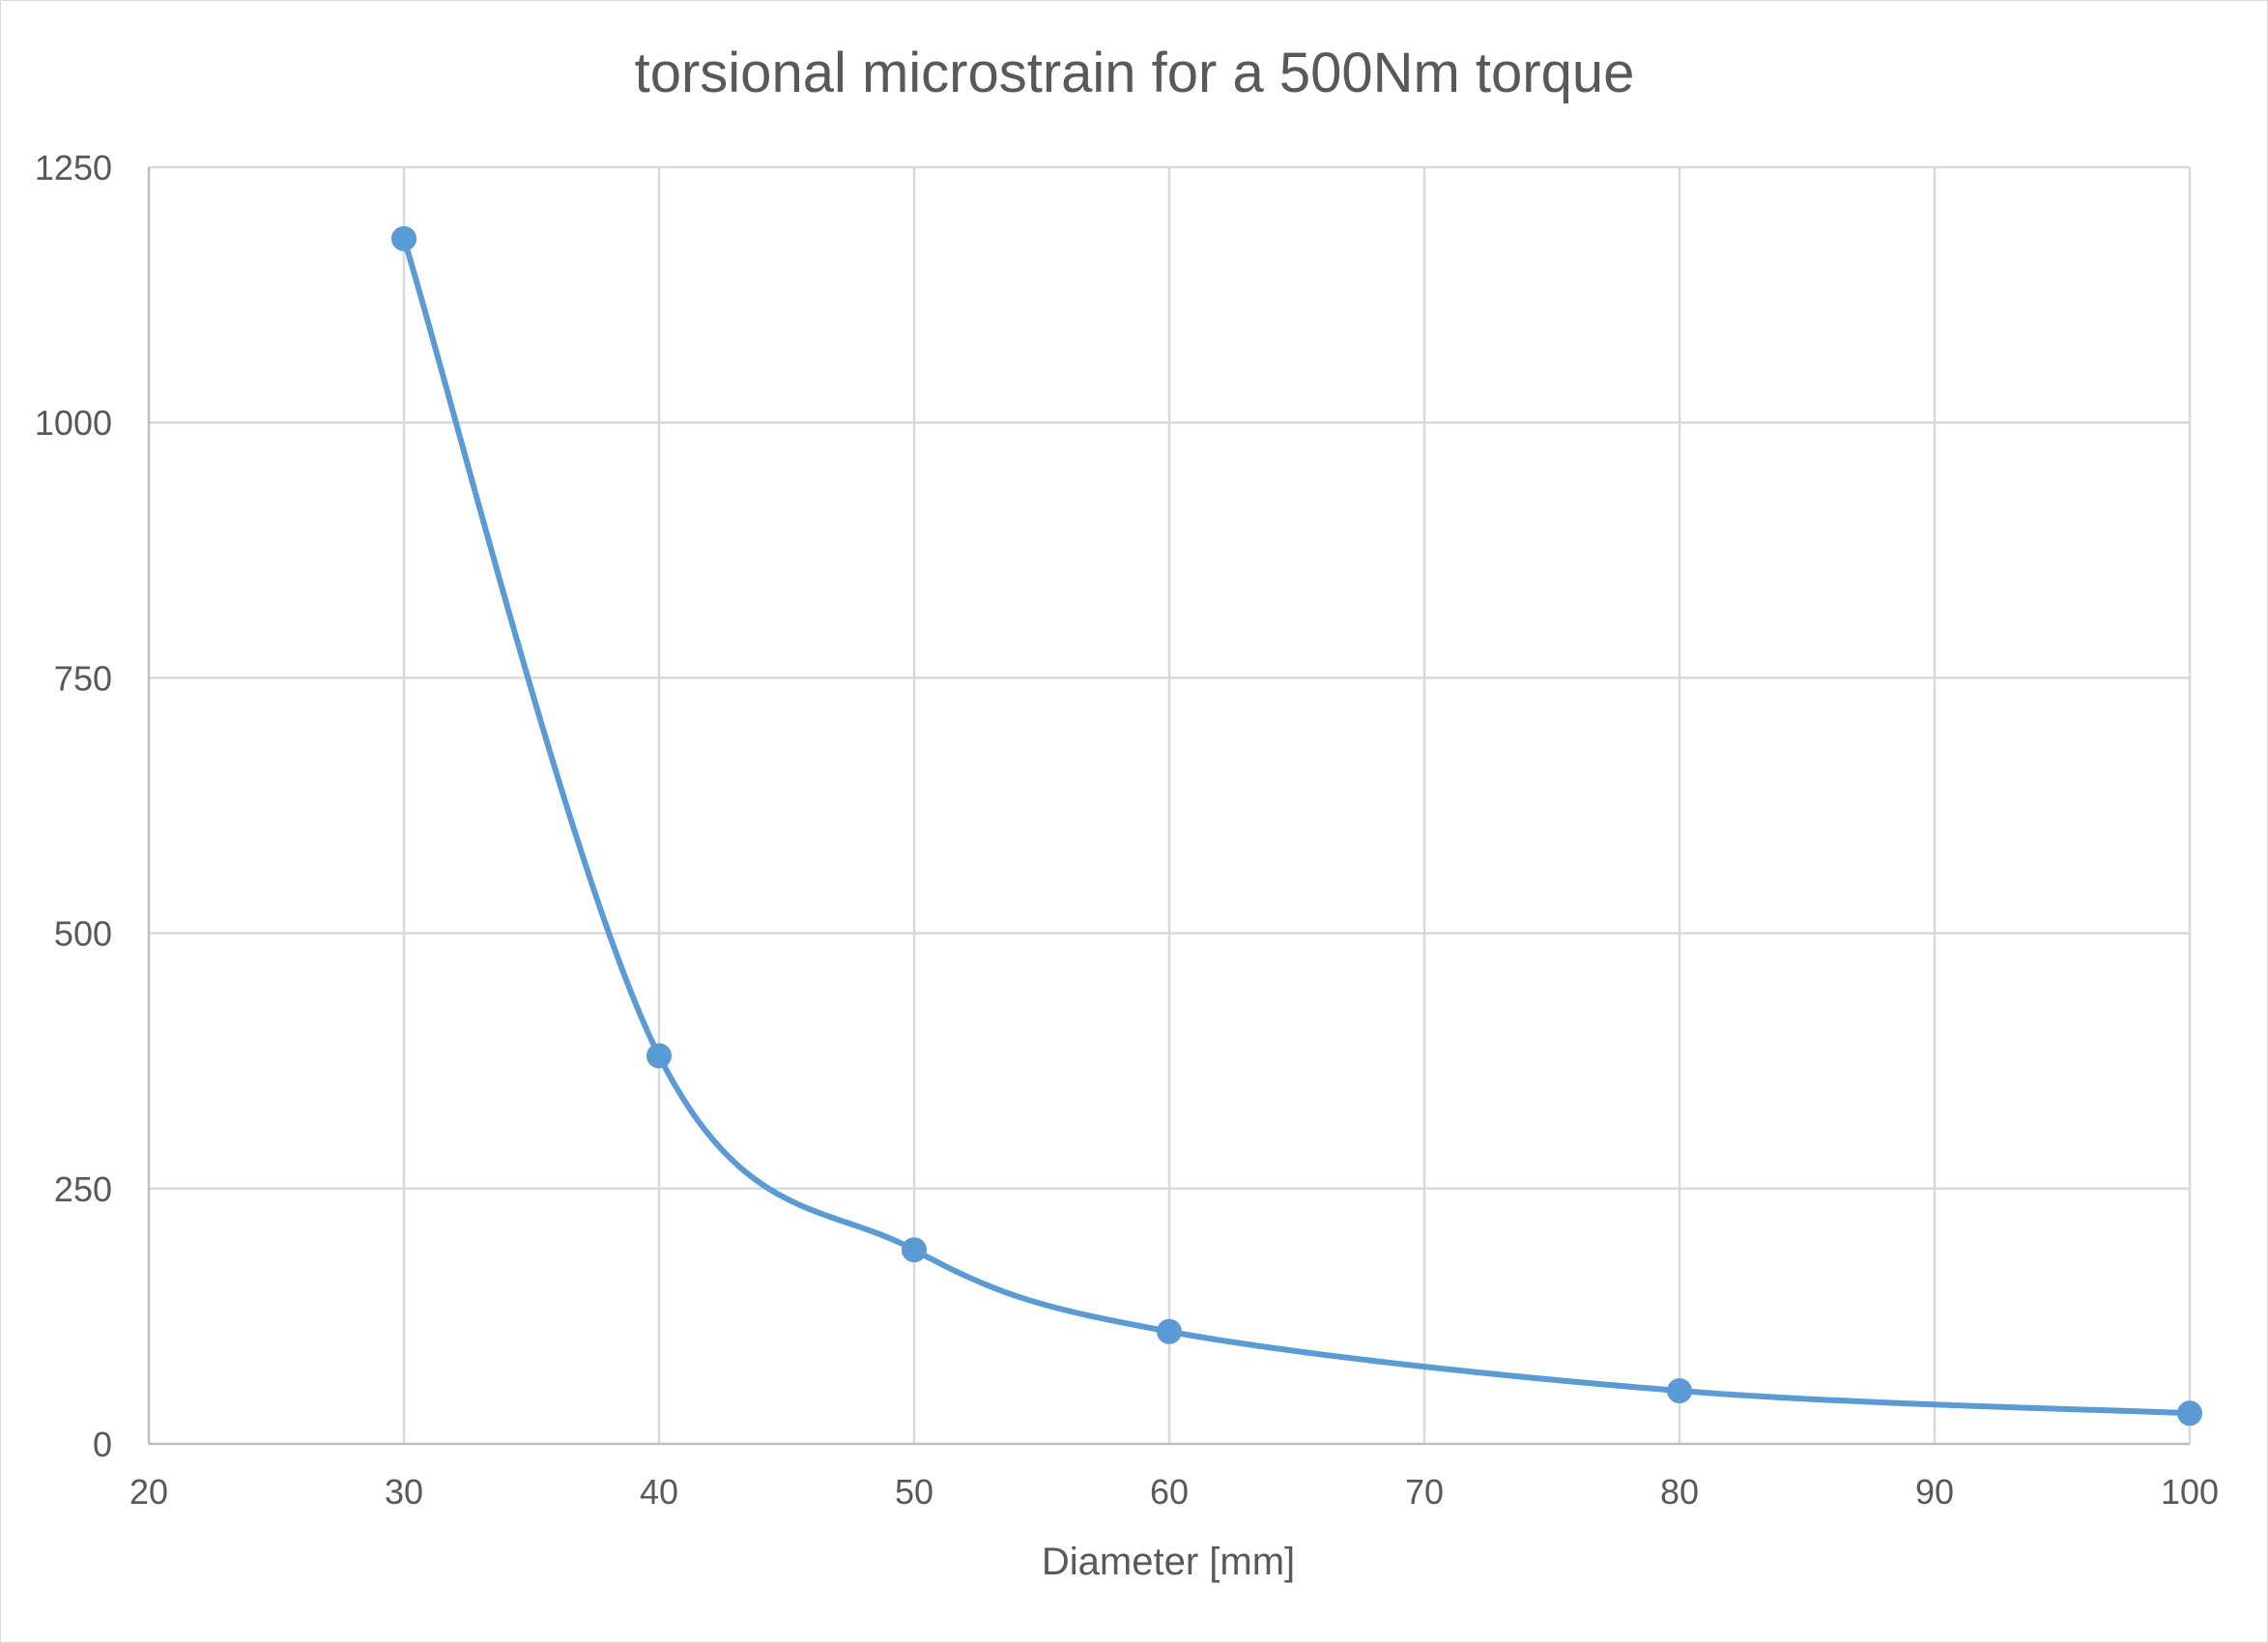 The image size is (2268, 1643). What do you see at coordinates (1934, 1492) in the screenshot?
I see `x-tick-label: 90` at bounding box center [1934, 1492].